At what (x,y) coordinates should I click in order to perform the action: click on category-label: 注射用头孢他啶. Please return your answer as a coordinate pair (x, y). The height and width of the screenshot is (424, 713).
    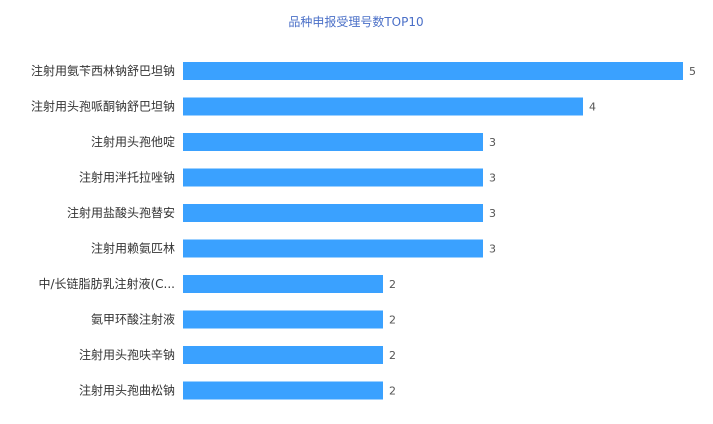
    Looking at the image, I should click on (133, 141).